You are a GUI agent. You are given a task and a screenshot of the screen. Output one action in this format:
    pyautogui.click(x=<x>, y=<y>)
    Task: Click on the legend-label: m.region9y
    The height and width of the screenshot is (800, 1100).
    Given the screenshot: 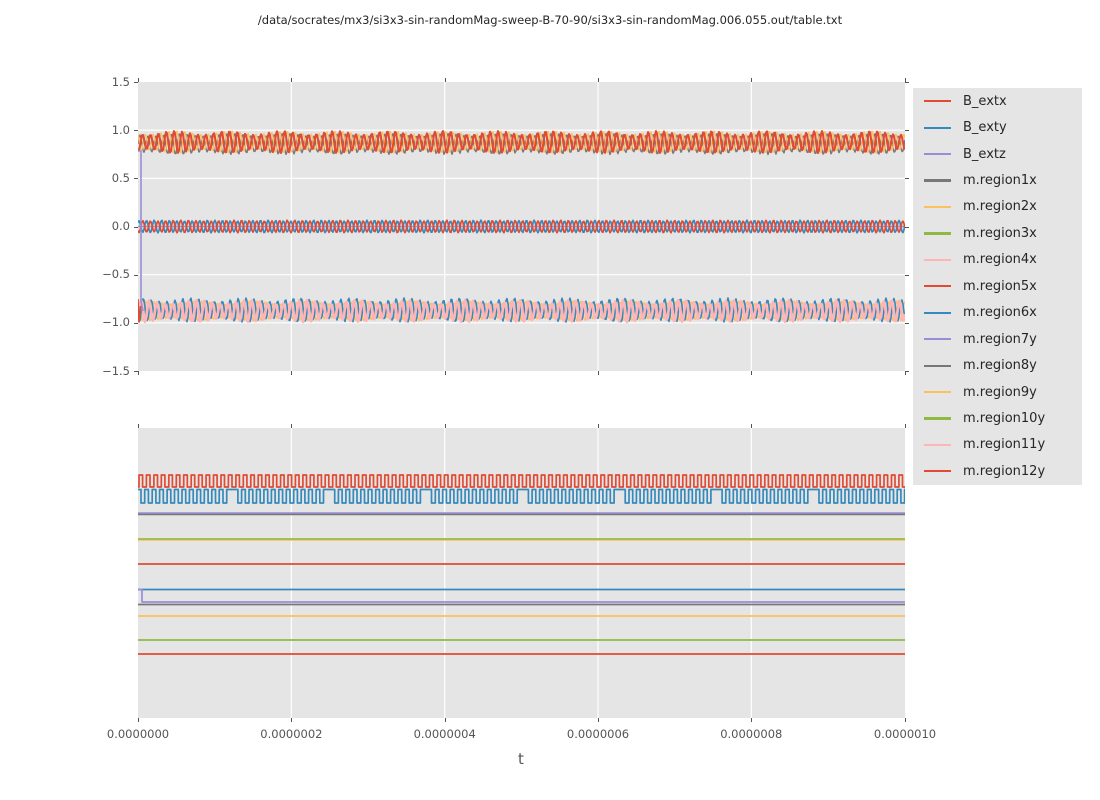 What is the action you would take?
    pyautogui.click(x=1000, y=392)
    